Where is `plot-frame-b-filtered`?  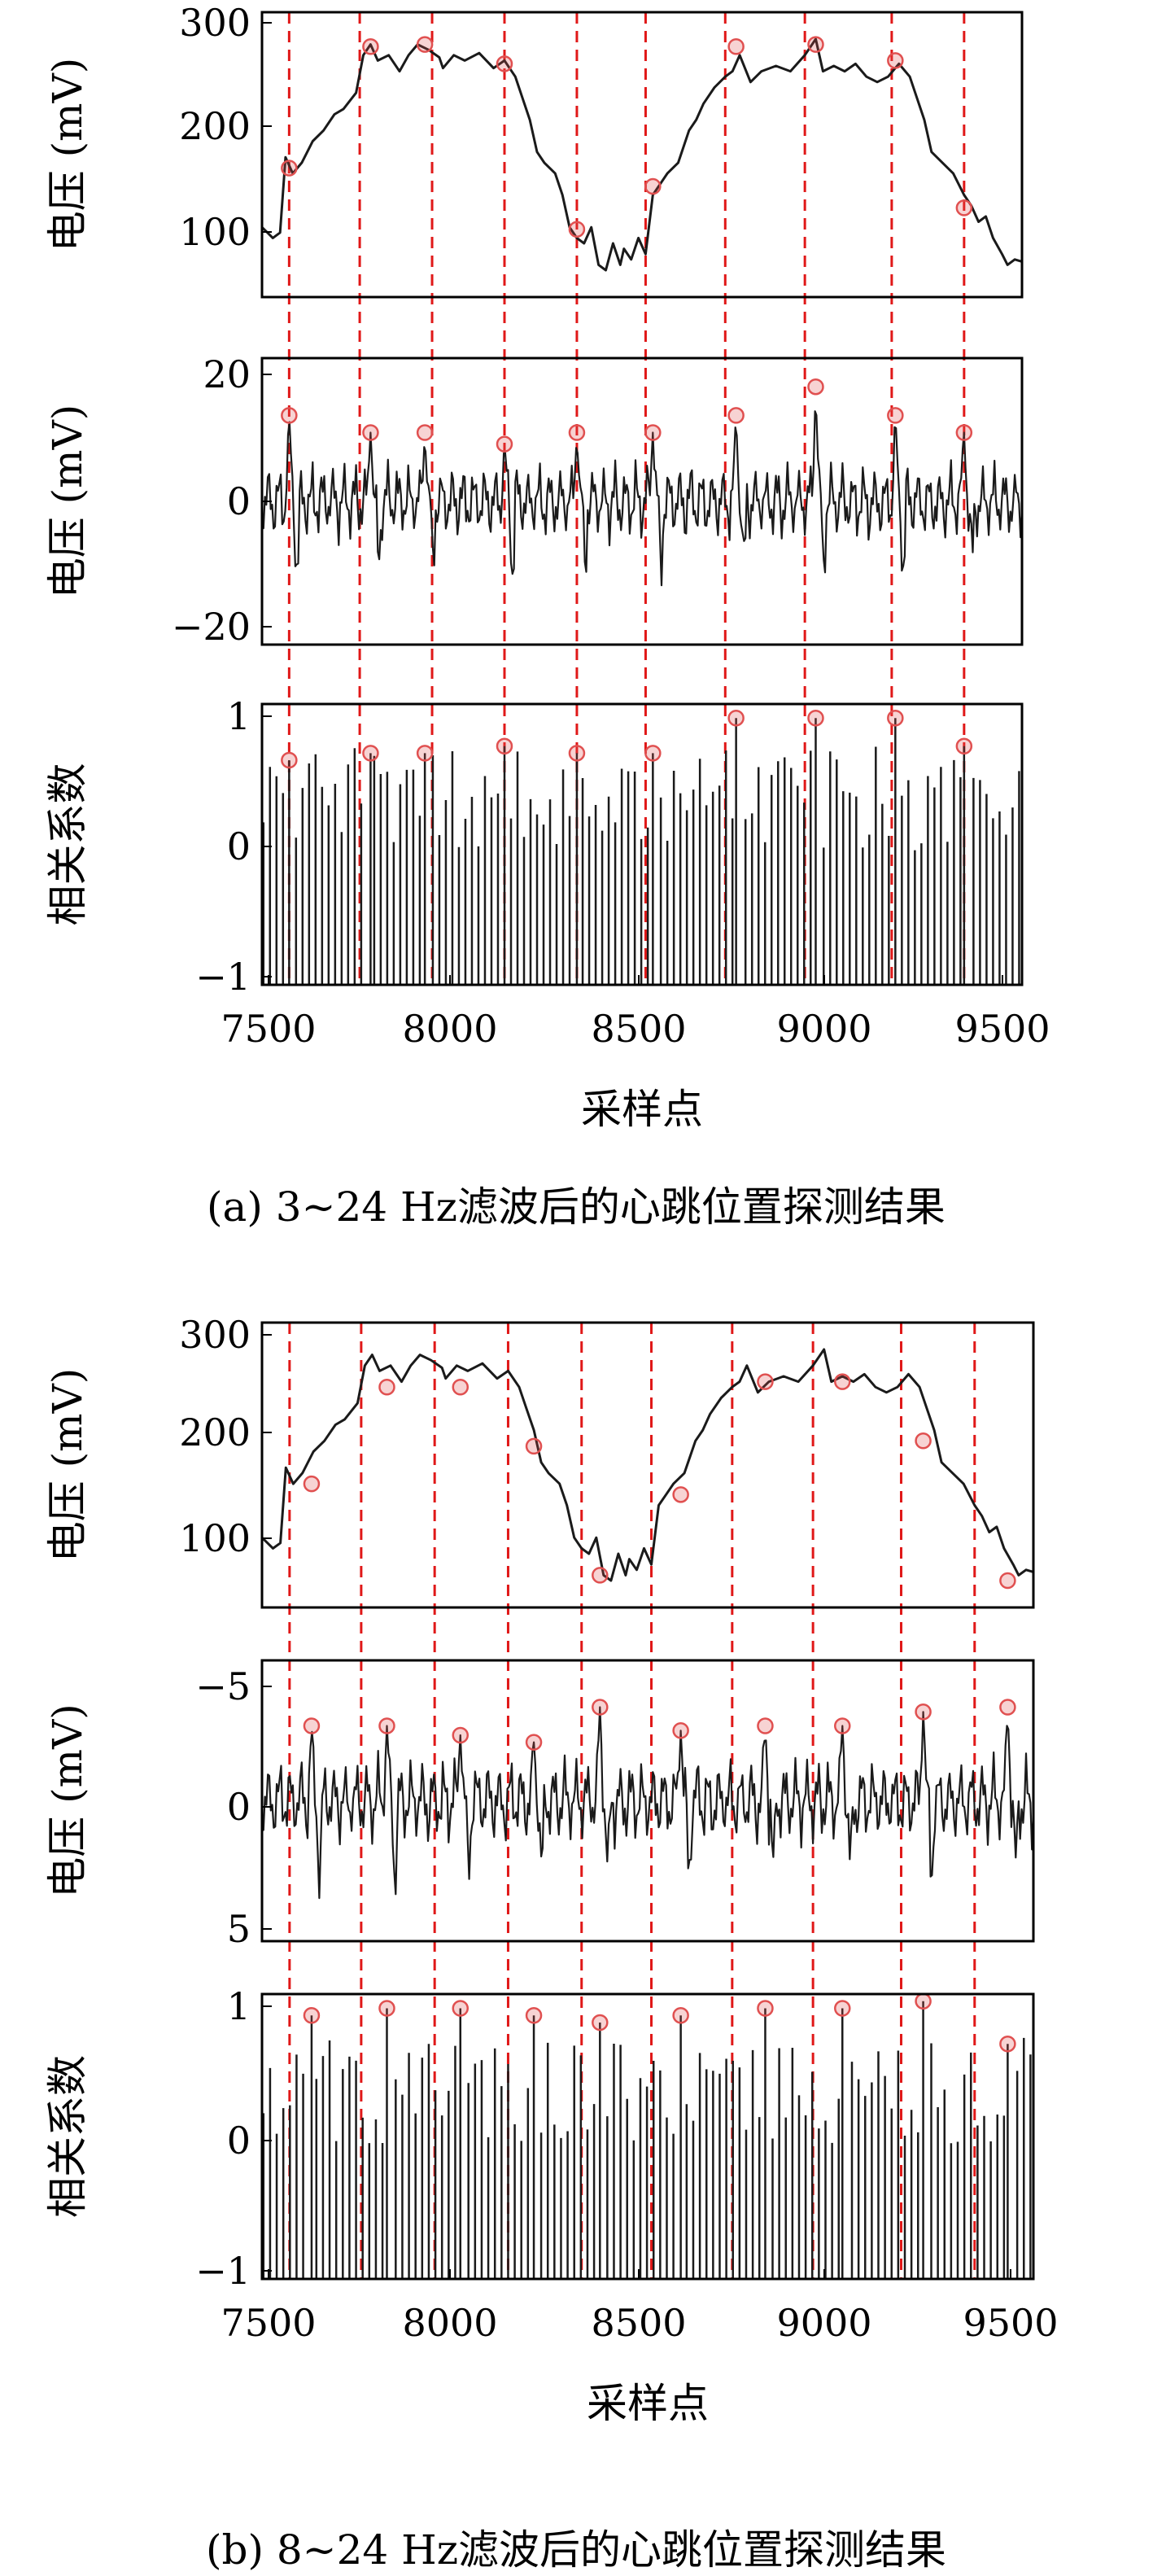 plot-frame-b-filtered is located at coordinates (647, 1801).